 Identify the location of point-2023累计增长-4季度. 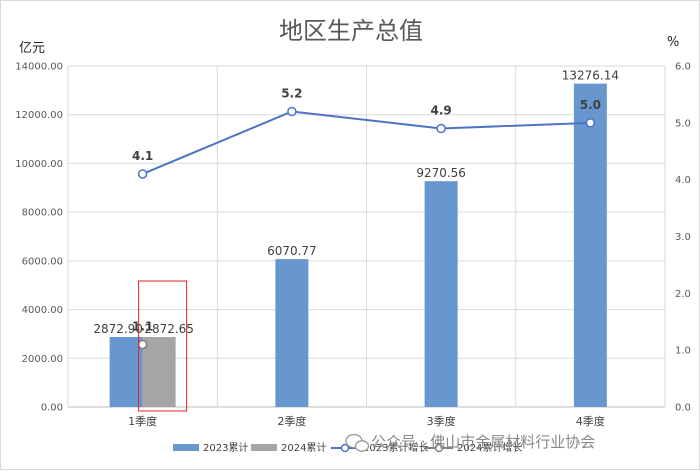
(590, 123).